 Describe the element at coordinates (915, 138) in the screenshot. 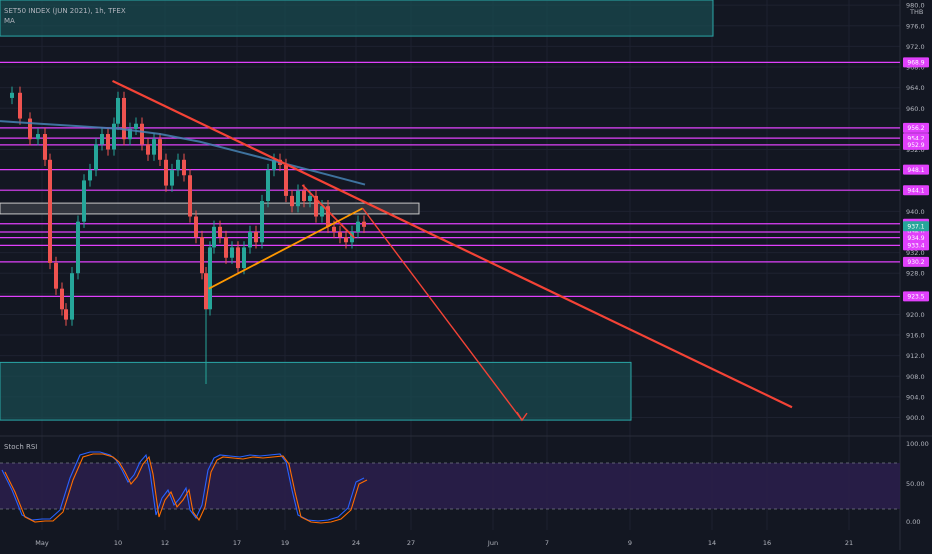

I see `price-level-tag-label: 954.2` at that location.